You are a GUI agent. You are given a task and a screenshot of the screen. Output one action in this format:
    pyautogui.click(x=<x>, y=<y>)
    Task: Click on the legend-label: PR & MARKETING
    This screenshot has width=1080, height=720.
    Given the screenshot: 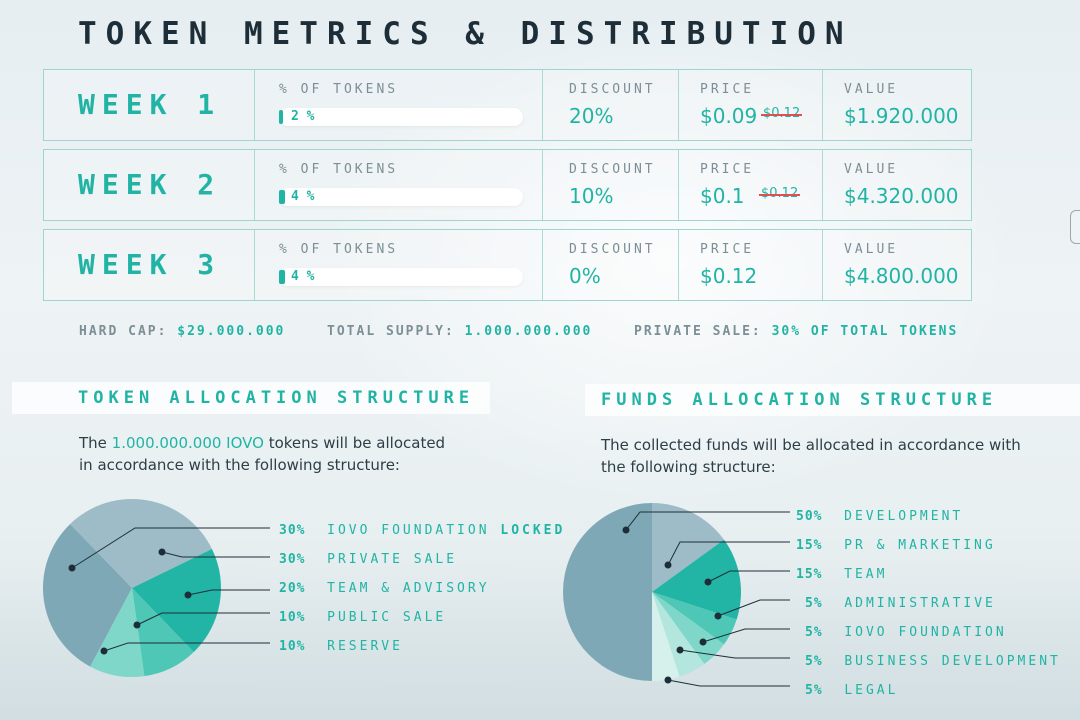 What is the action you would take?
    pyautogui.click(x=920, y=545)
    